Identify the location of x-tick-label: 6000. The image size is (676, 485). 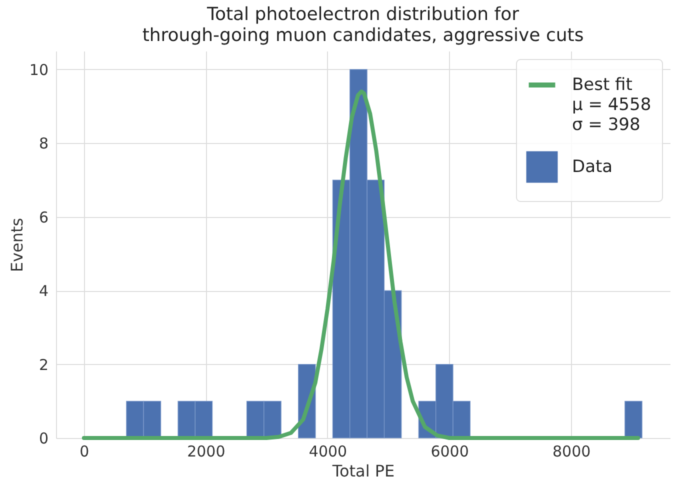
(449, 451).